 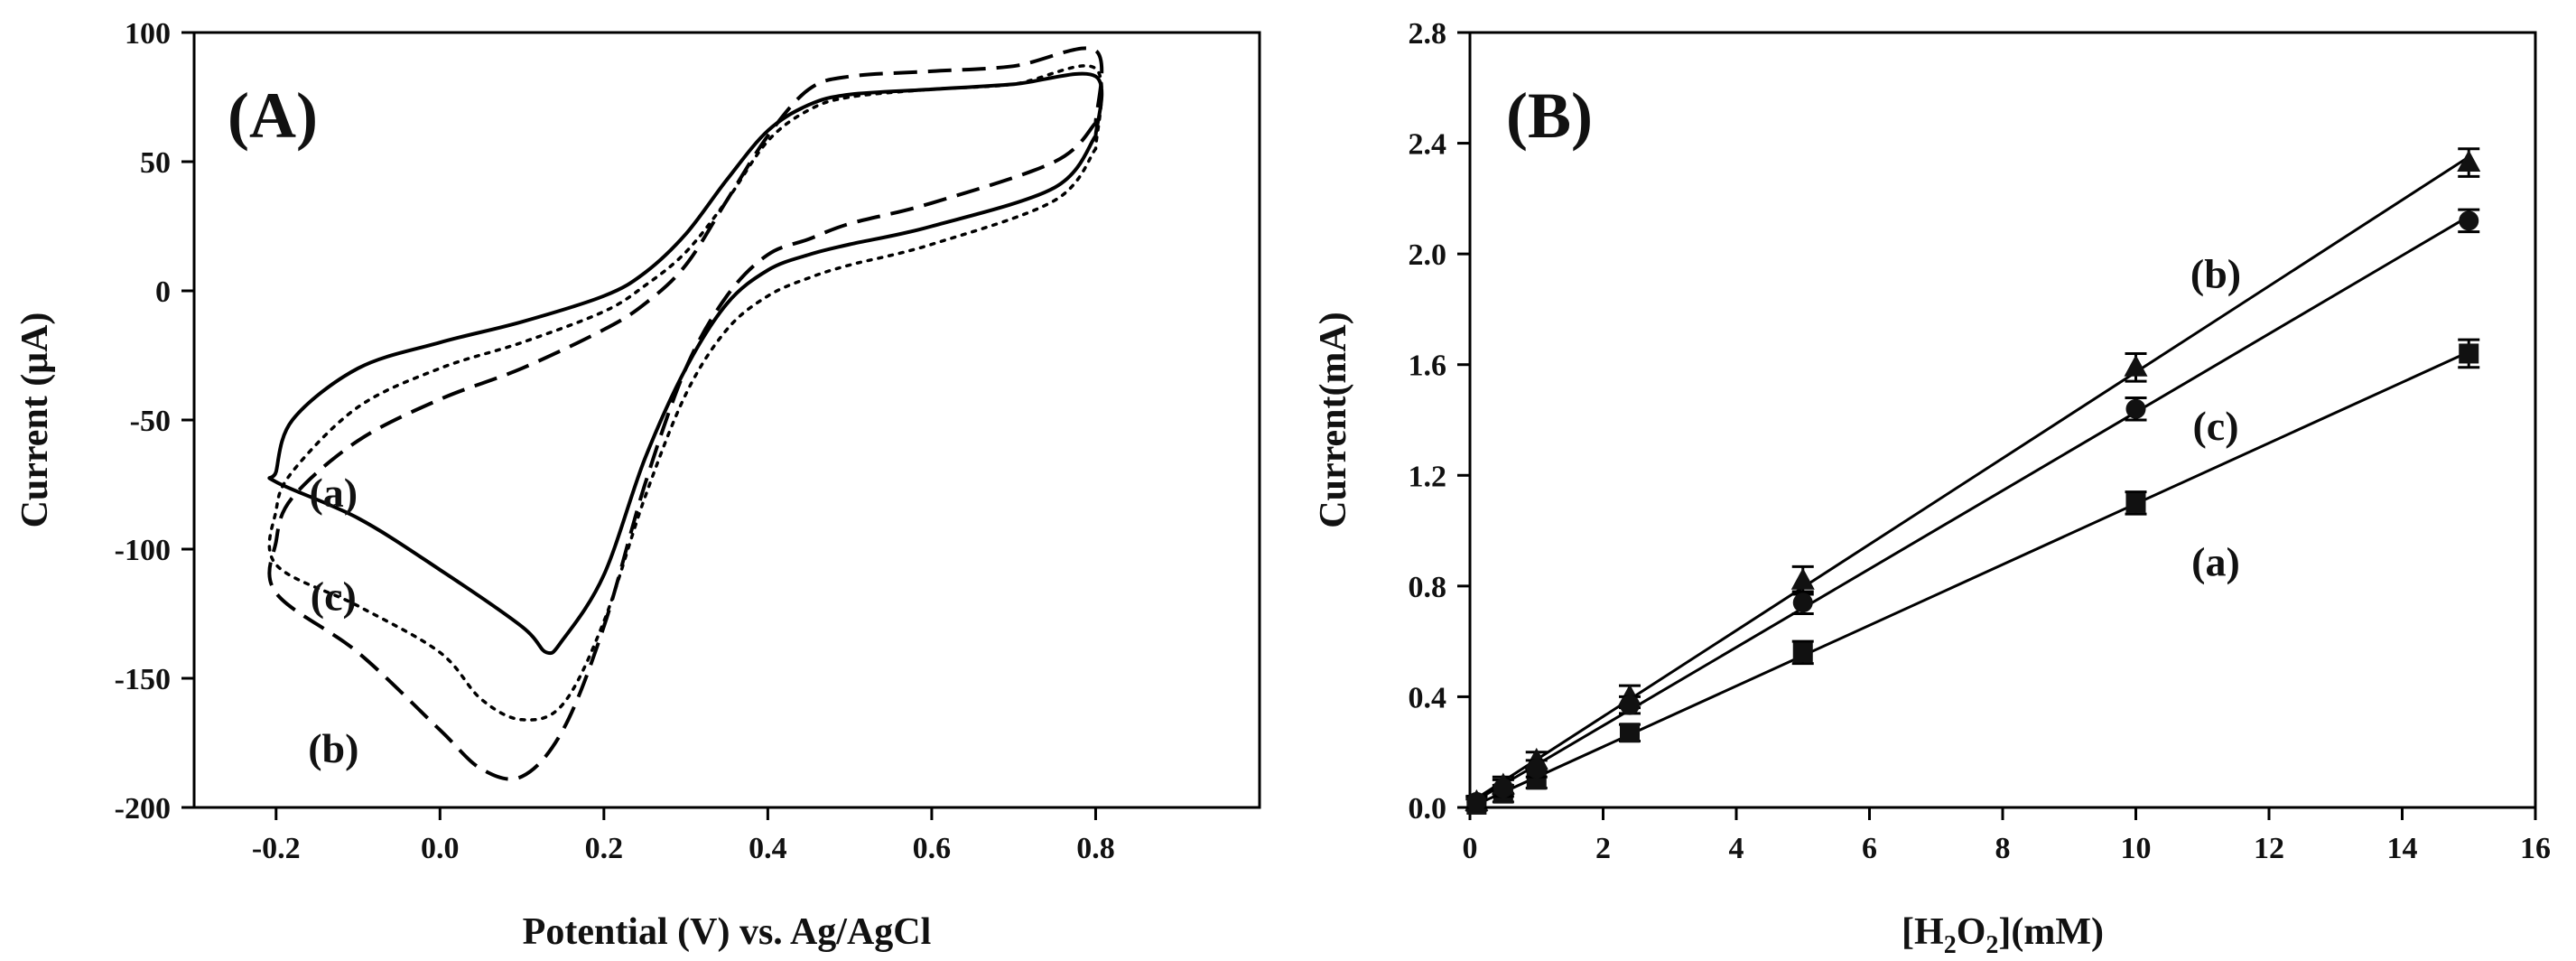 What do you see at coordinates (2402, 848) in the screenshot?
I see `panel-b-x-tick-label: 14` at bounding box center [2402, 848].